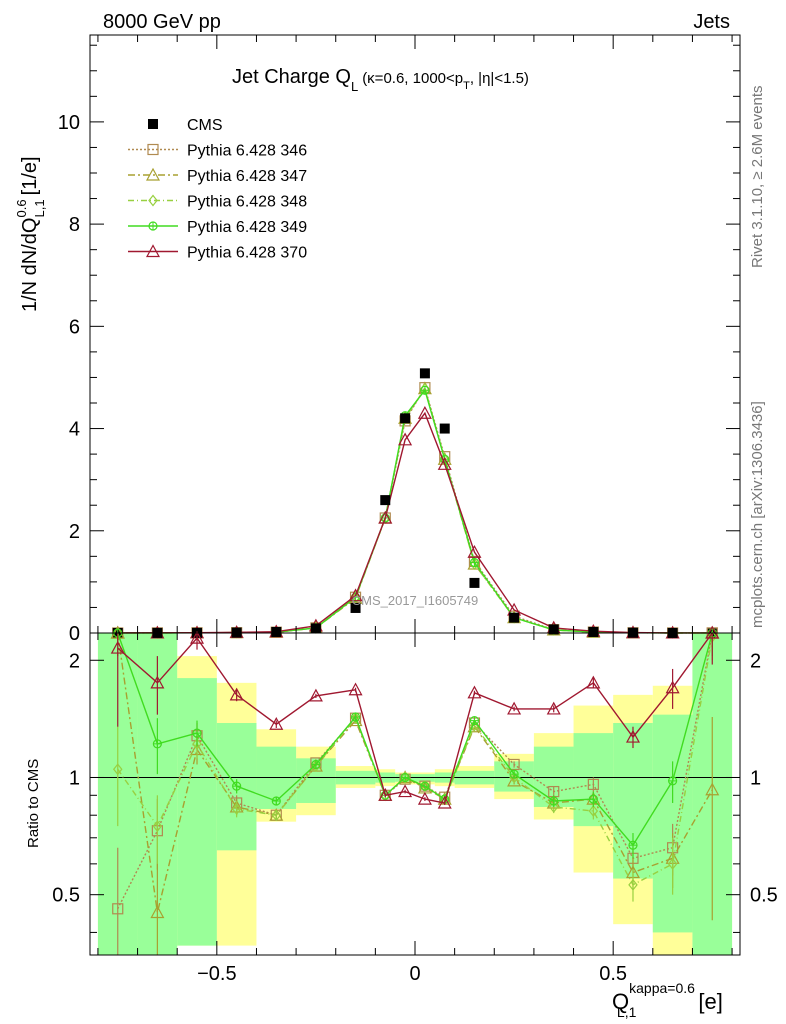 This screenshot has height=1024, width=786. What do you see at coordinates (710, 1001) in the screenshot?
I see `xlabel-unit: [e]` at bounding box center [710, 1001].